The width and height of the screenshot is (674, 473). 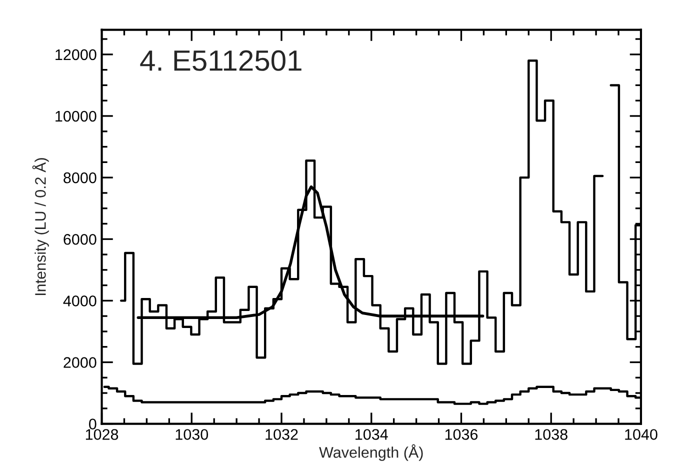 I want to click on y-axis-title: Intensity (LU / 0.2 Å), so click(x=40, y=227).